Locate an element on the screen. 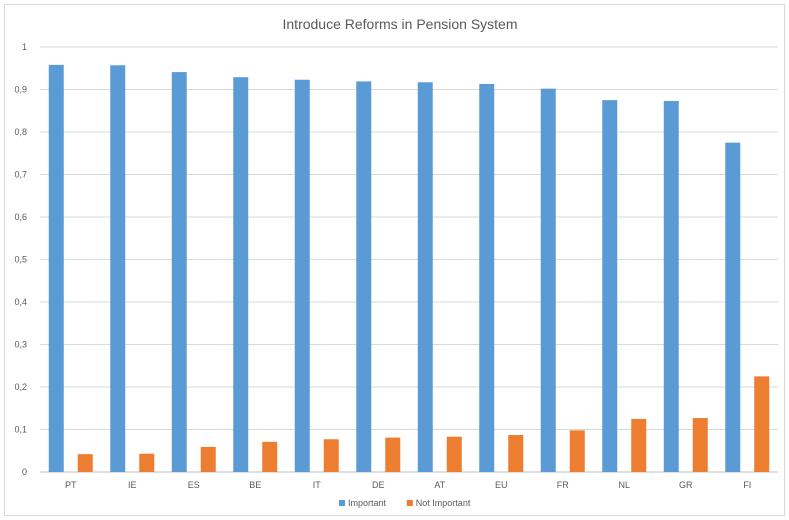 The image size is (789, 520). y-tick-label: 0,4 is located at coordinates (20, 302).